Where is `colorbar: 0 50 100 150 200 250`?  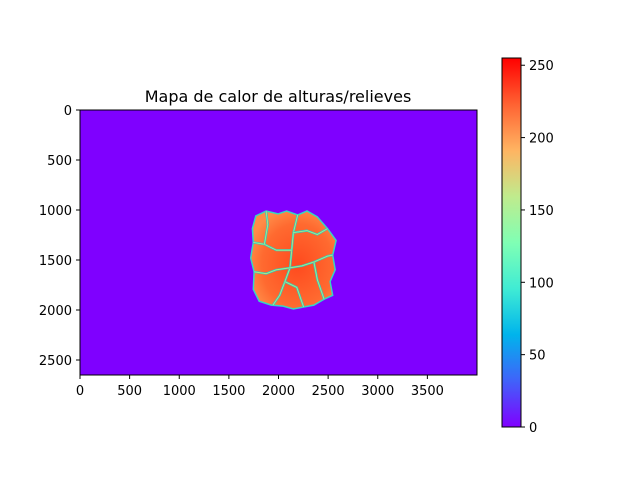 colorbar: 0 50 100 150 200 250 is located at coordinates (527, 246).